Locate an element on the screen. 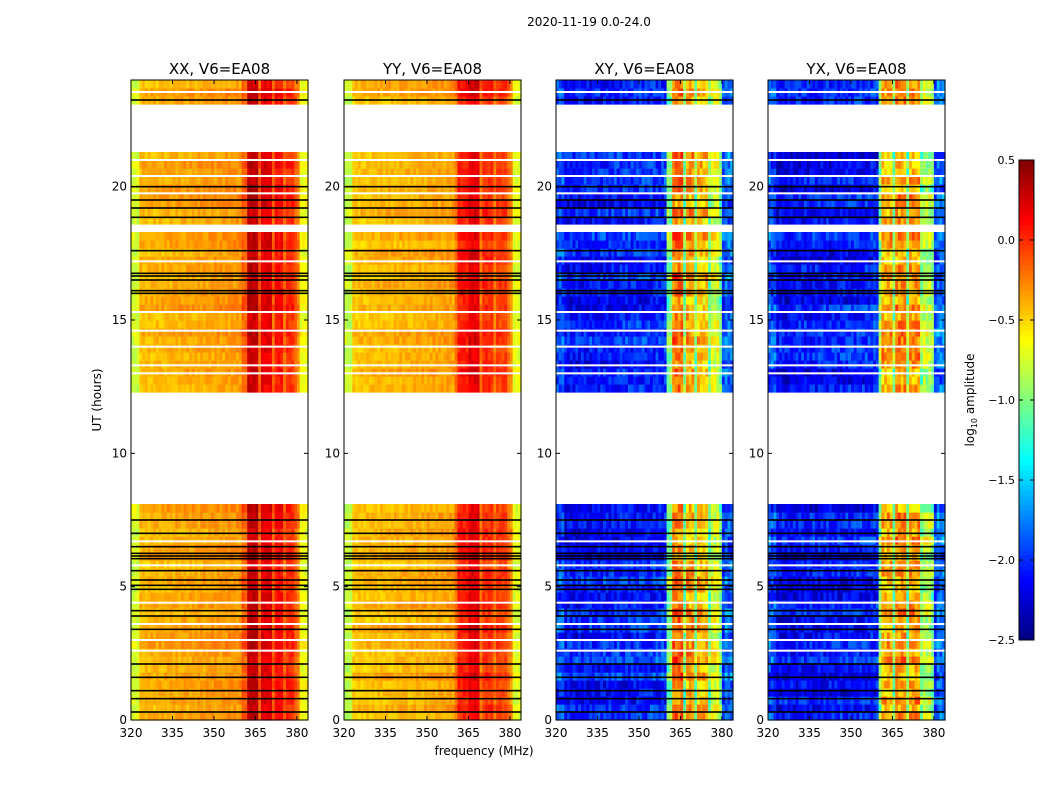 This screenshot has width=1050, height=804. y-tick-label: 5 is located at coordinates (123, 587).